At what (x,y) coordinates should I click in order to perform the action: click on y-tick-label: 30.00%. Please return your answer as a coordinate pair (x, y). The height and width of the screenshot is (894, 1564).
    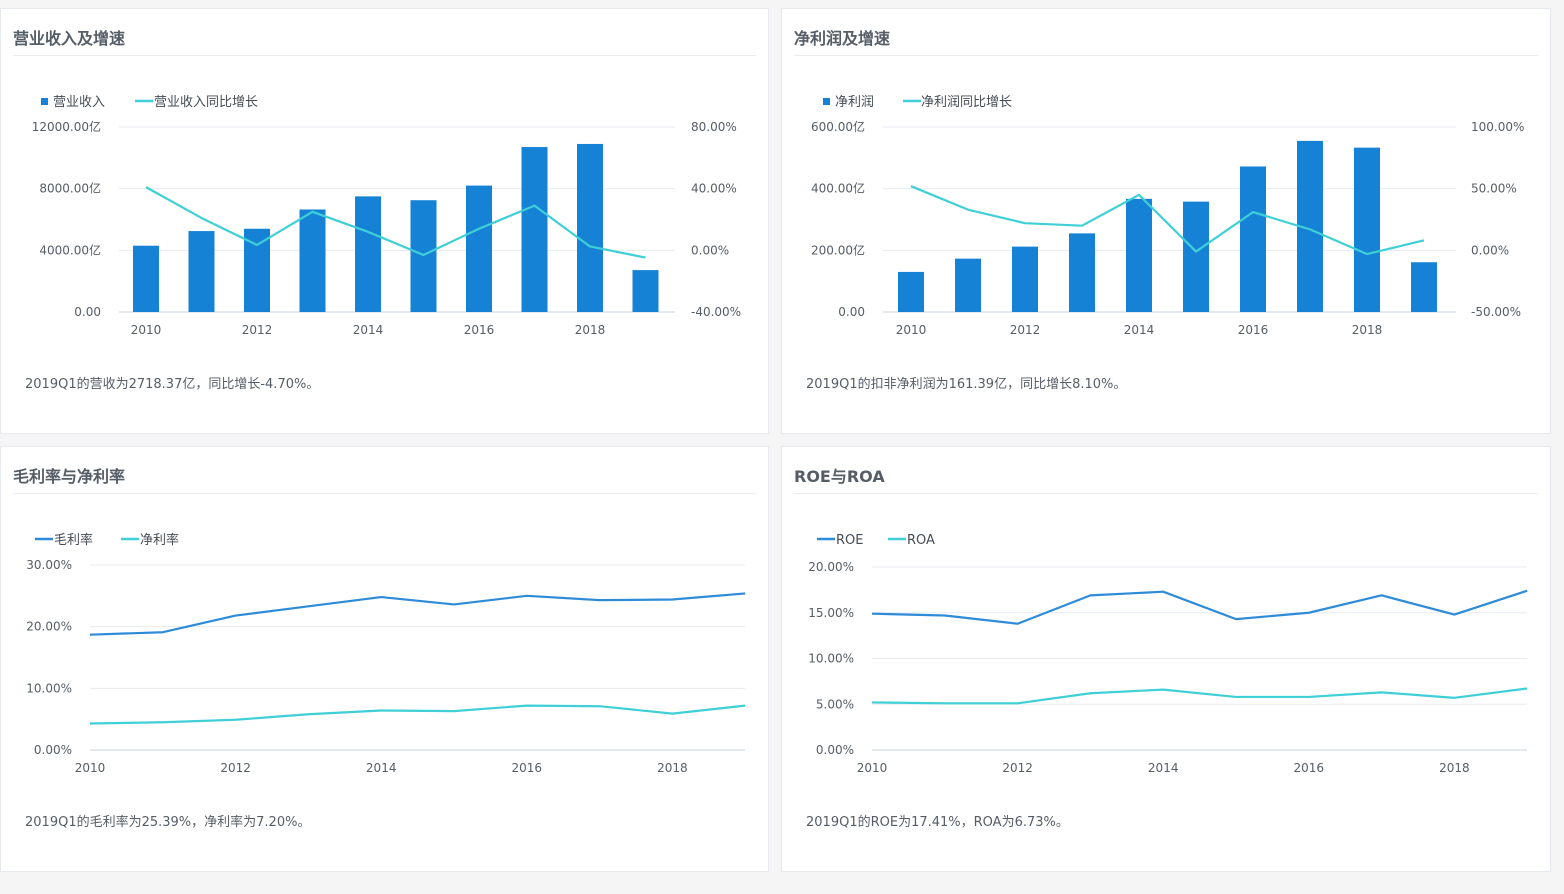
    Looking at the image, I should click on (49, 565).